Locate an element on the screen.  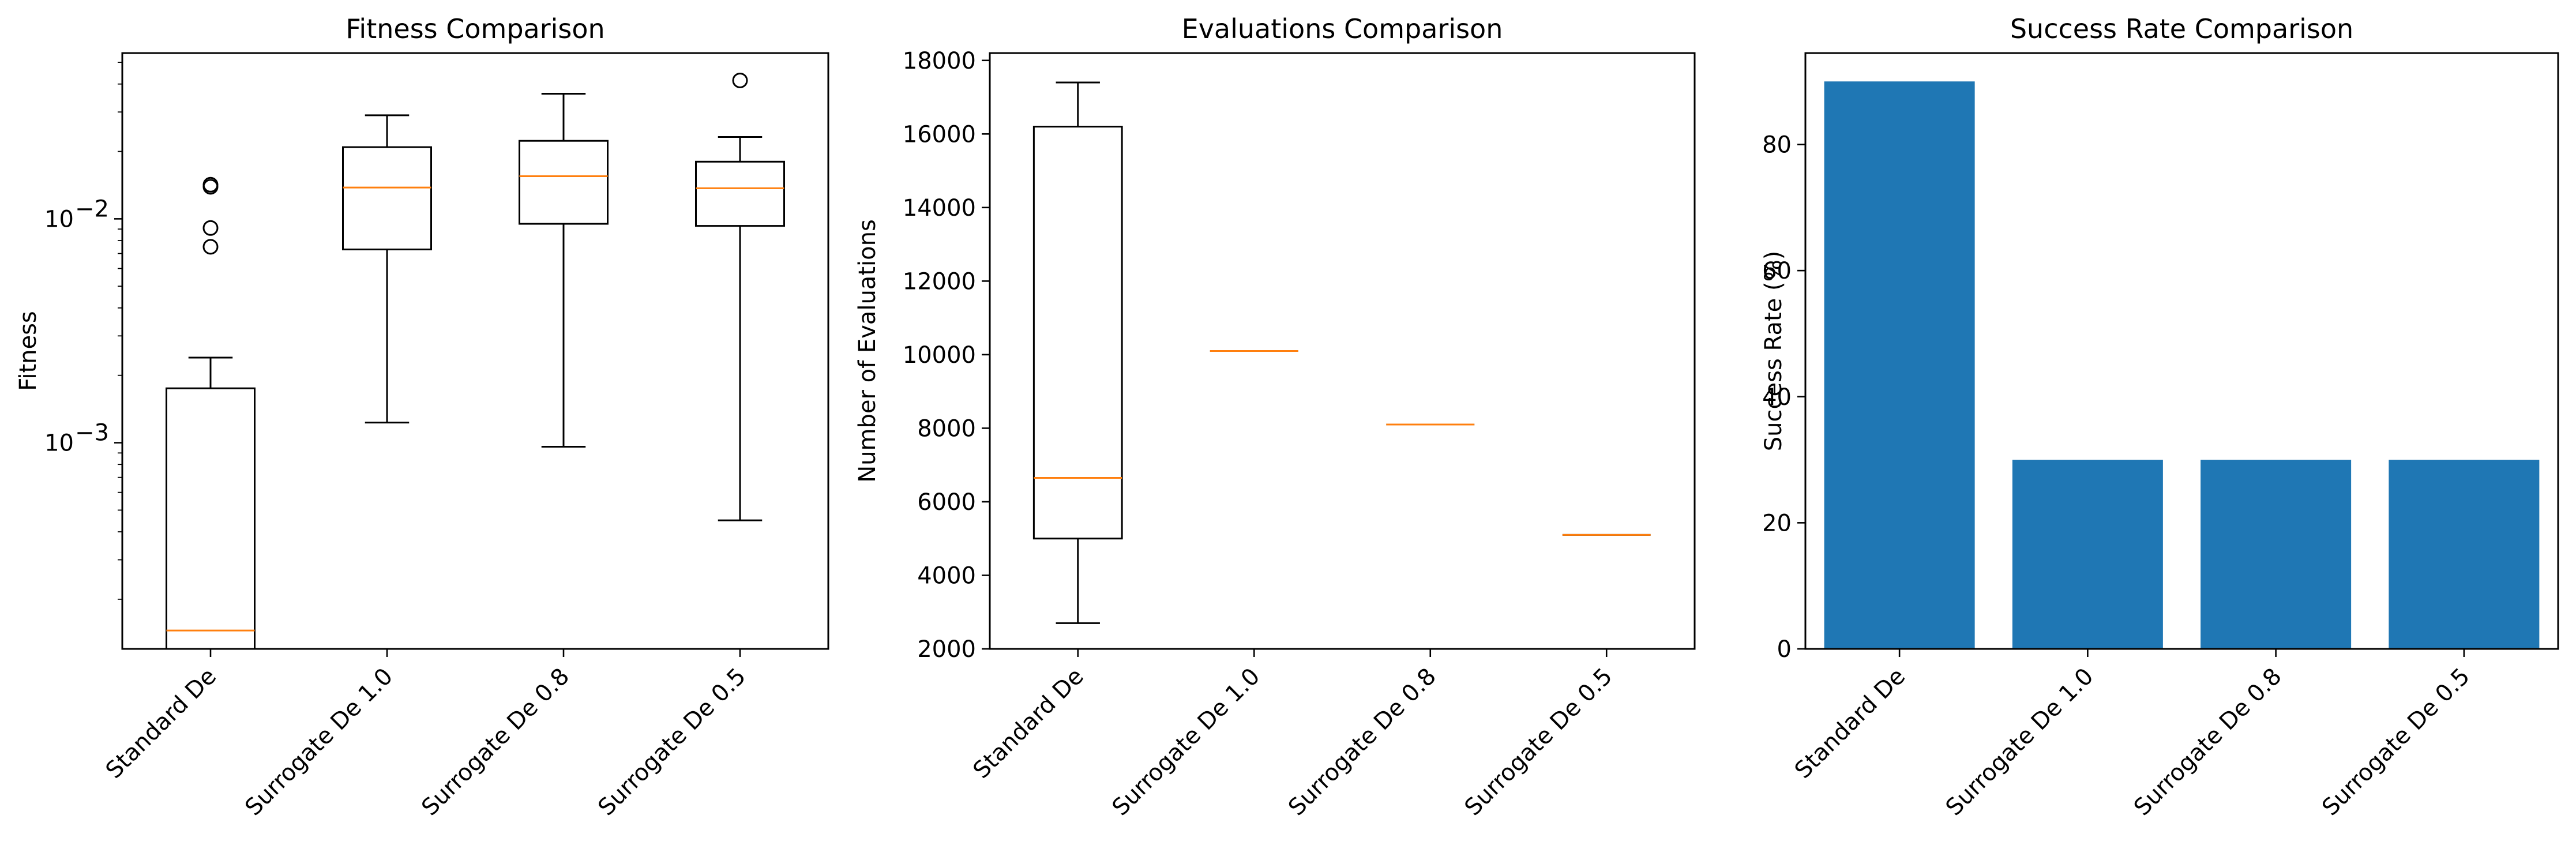
y-tick-label: 6000 is located at coordinates (946, 503).